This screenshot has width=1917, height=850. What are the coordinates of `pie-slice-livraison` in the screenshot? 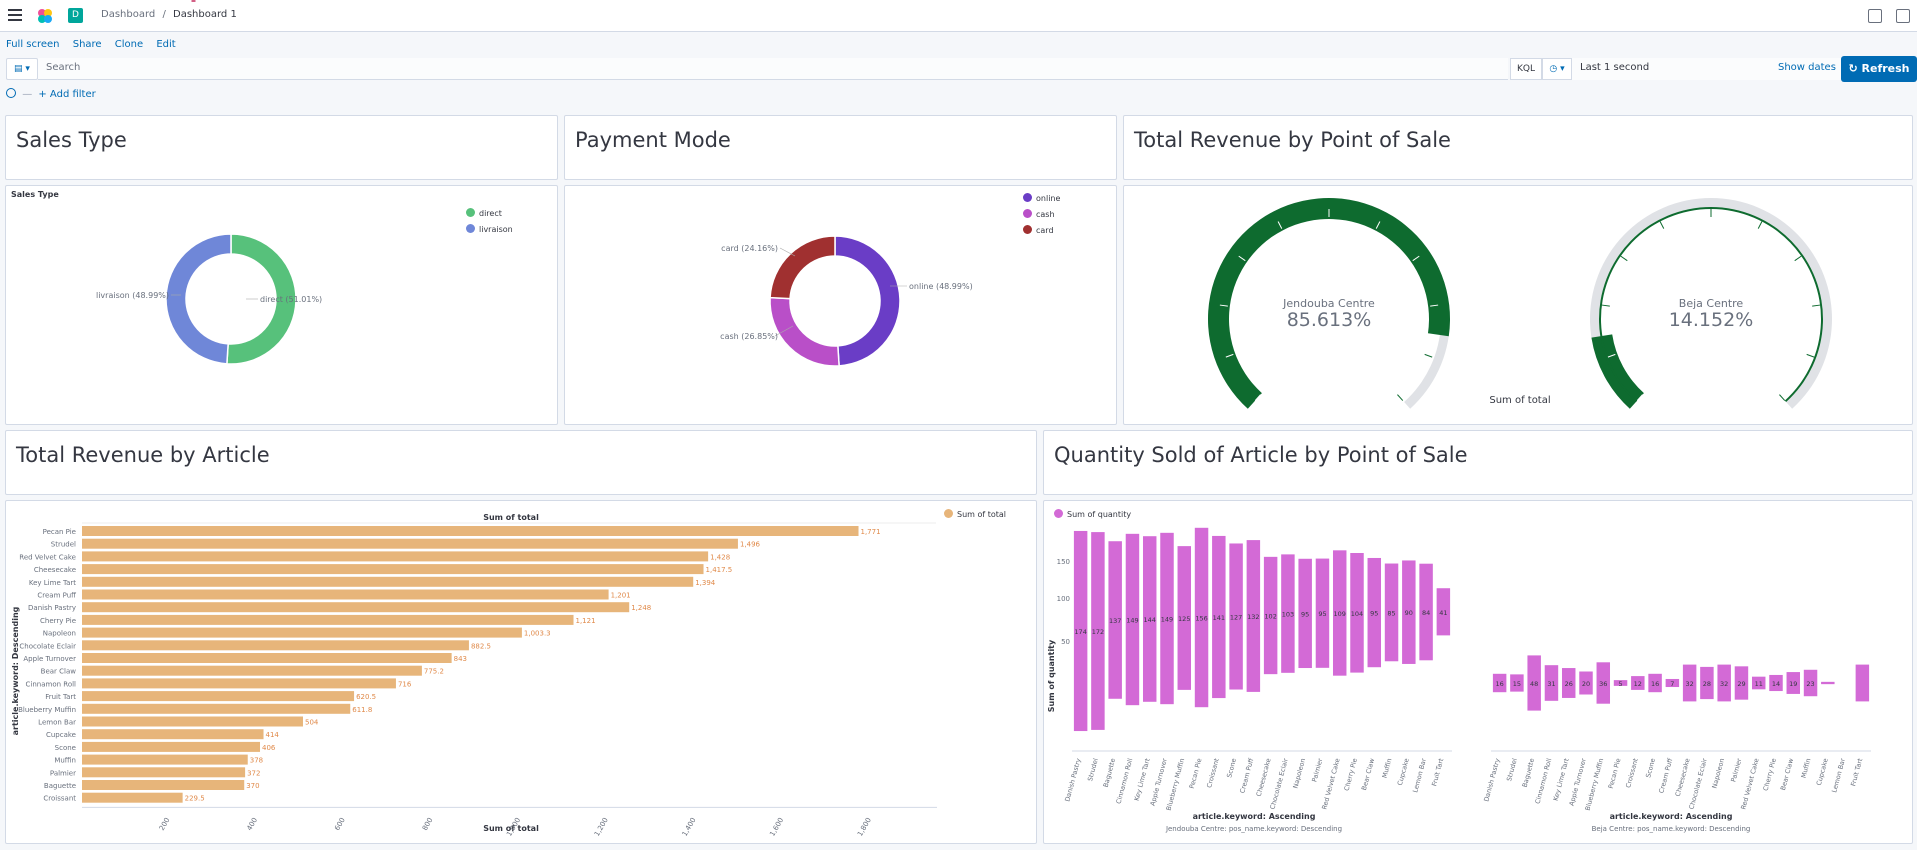 It's located at (198, 299).